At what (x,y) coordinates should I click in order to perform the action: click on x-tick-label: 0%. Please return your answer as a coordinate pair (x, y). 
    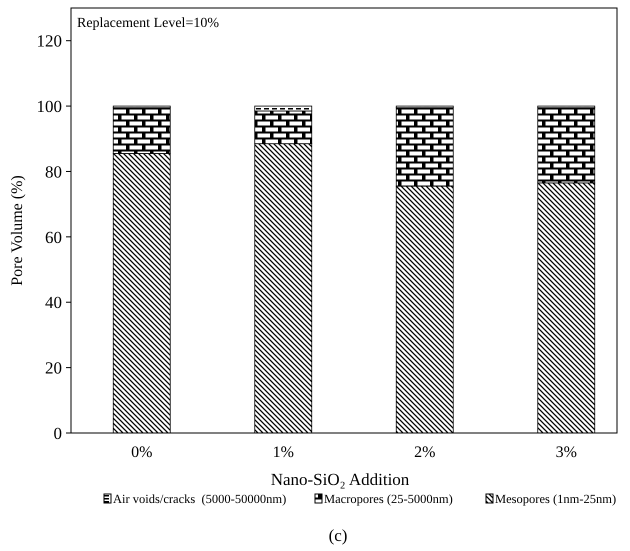
    Looking at the image, I should click on (141, 452).